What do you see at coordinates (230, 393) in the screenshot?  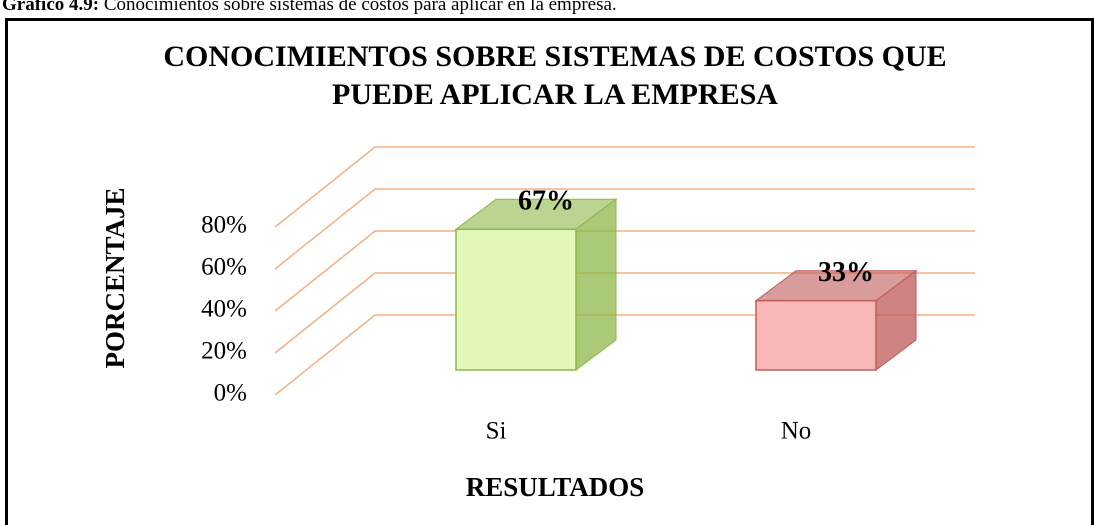 I see `y-tick-label: 0%` at bounding box center [230, 393].